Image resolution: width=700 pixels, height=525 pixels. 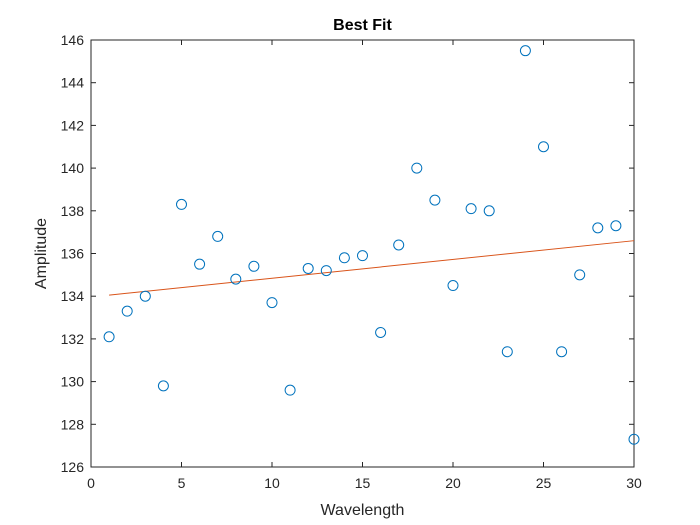 What do you see at coordinates (182, 483) in the screenshot?
I see `x-tick-label: 5` at bounding box center [182, 483].